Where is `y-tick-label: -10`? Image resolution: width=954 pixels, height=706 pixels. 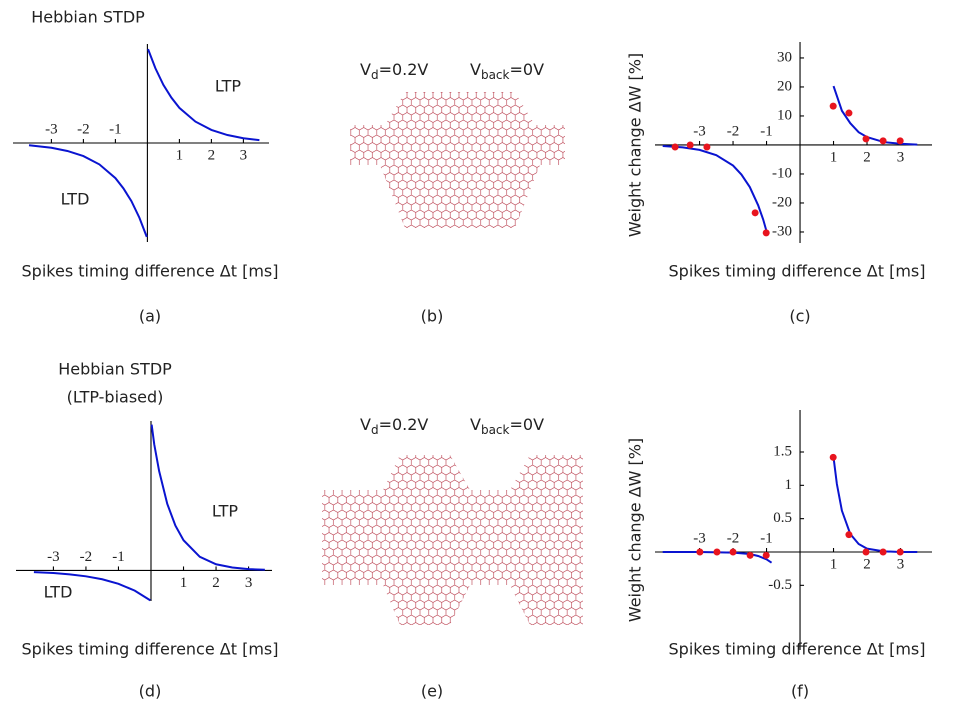
y-tick-label: -10 is located at coordinates (782, 173).